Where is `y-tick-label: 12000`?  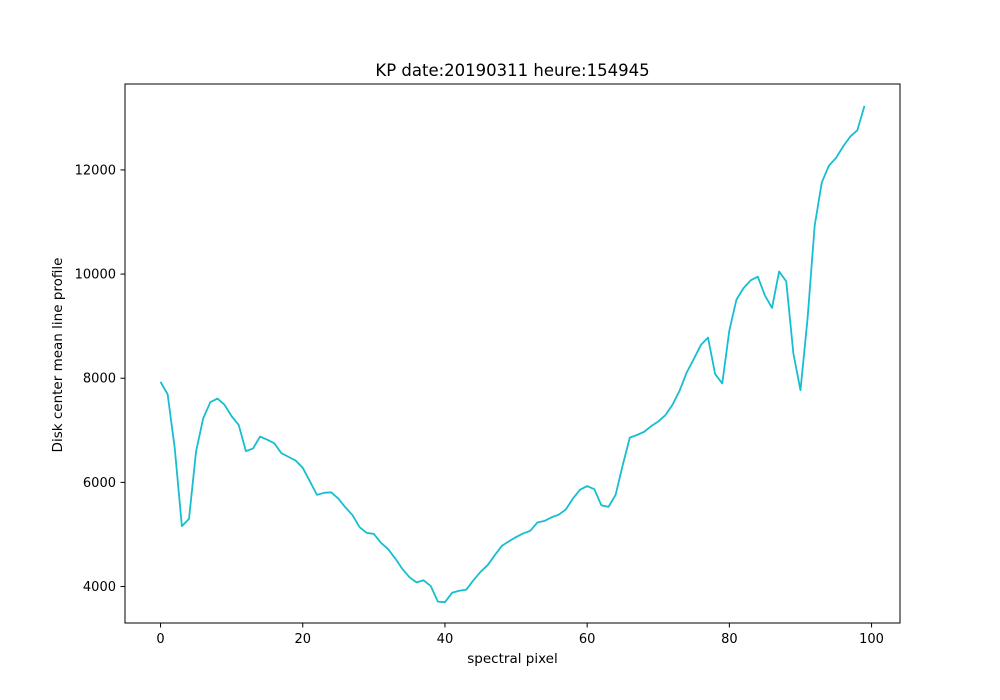
y-tick-label: 12000 is located at coordinates (95, 170).